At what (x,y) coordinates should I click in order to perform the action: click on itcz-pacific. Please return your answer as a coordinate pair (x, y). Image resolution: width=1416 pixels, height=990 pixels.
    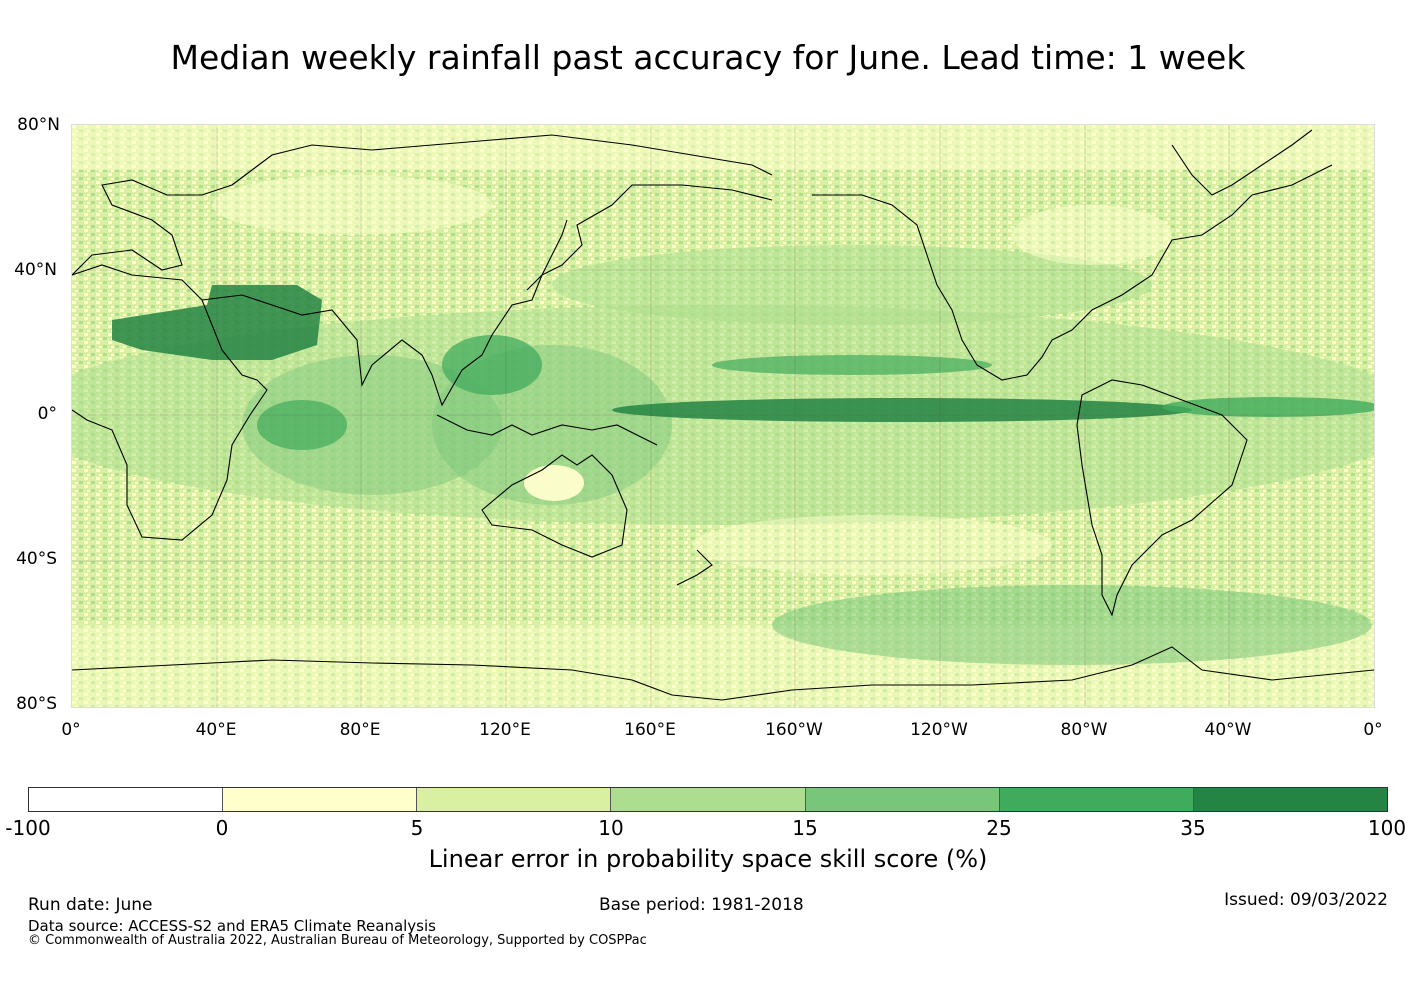
    Looking at the image, I should click on (902, 410).